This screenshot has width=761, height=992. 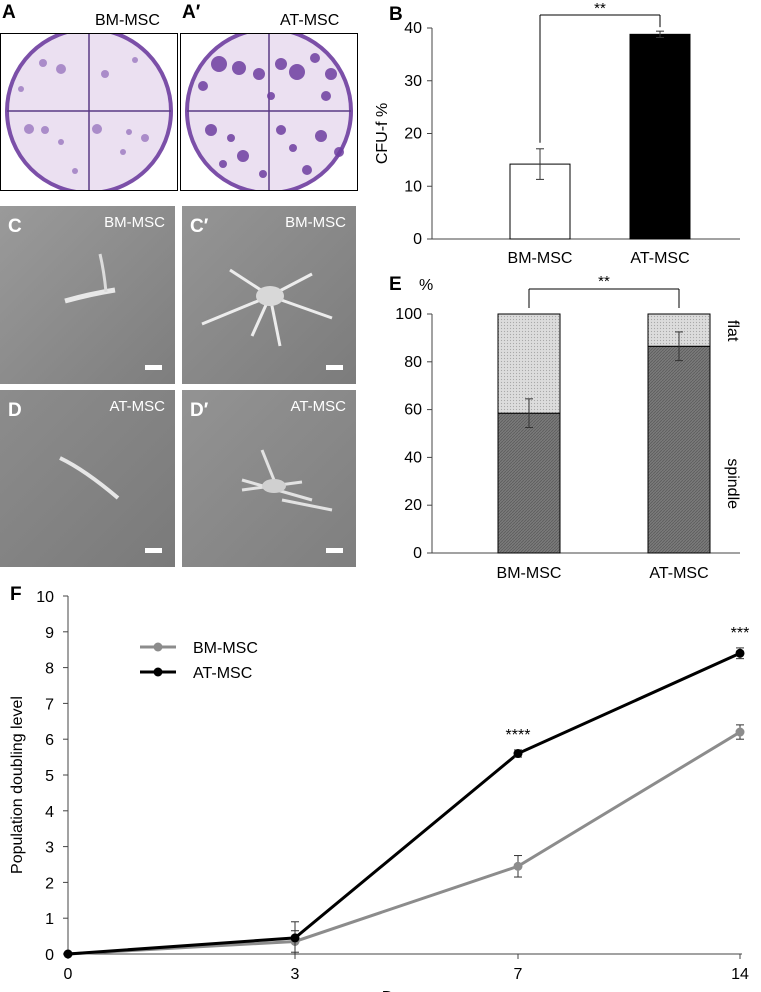 I want to click on micrograph-c: C BM-MSC, so click(x=87, y=295).